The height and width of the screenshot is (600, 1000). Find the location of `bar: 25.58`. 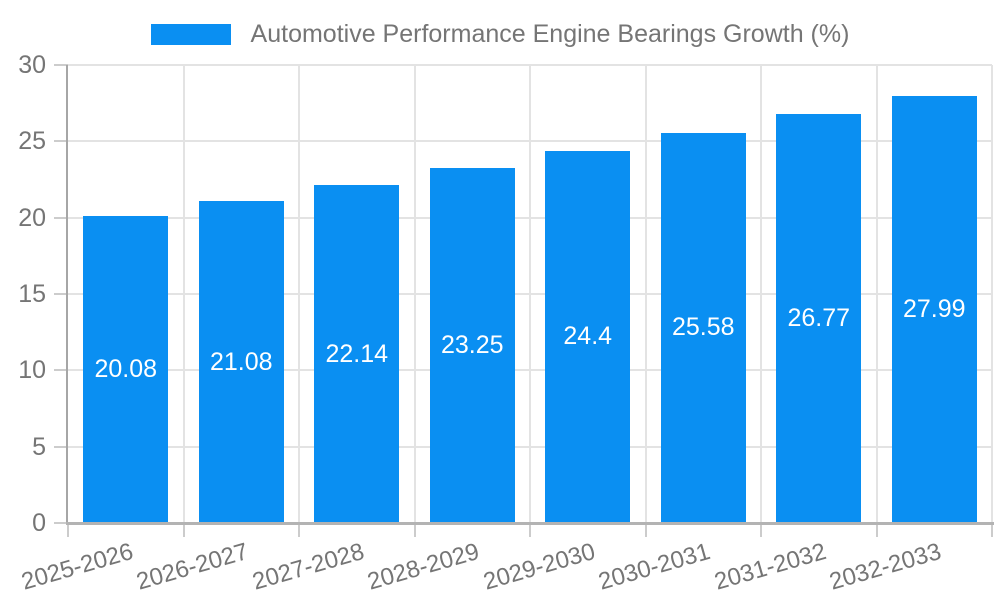

bar: 25.58 is located at coordinates (703, 327).